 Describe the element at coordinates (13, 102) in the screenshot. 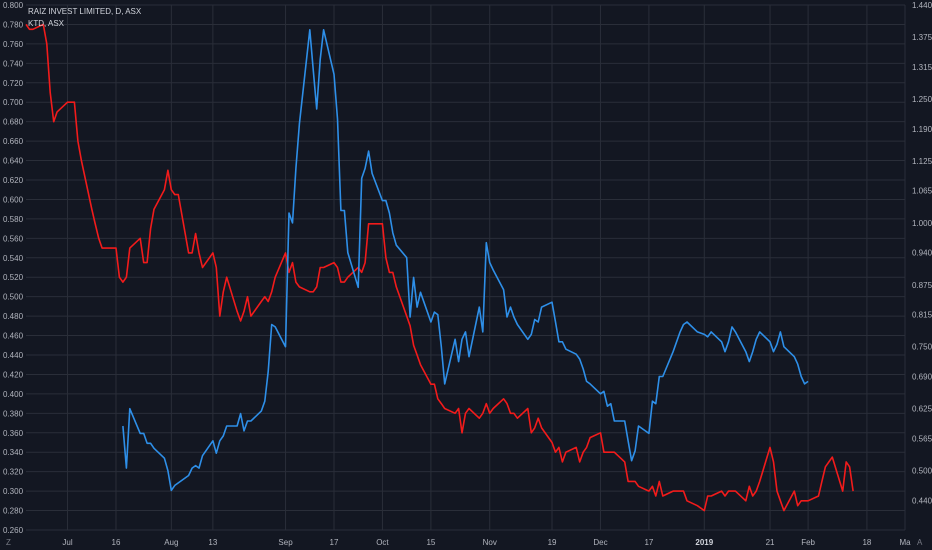

I see `left-axis-tick-label: 0.700` at that location.